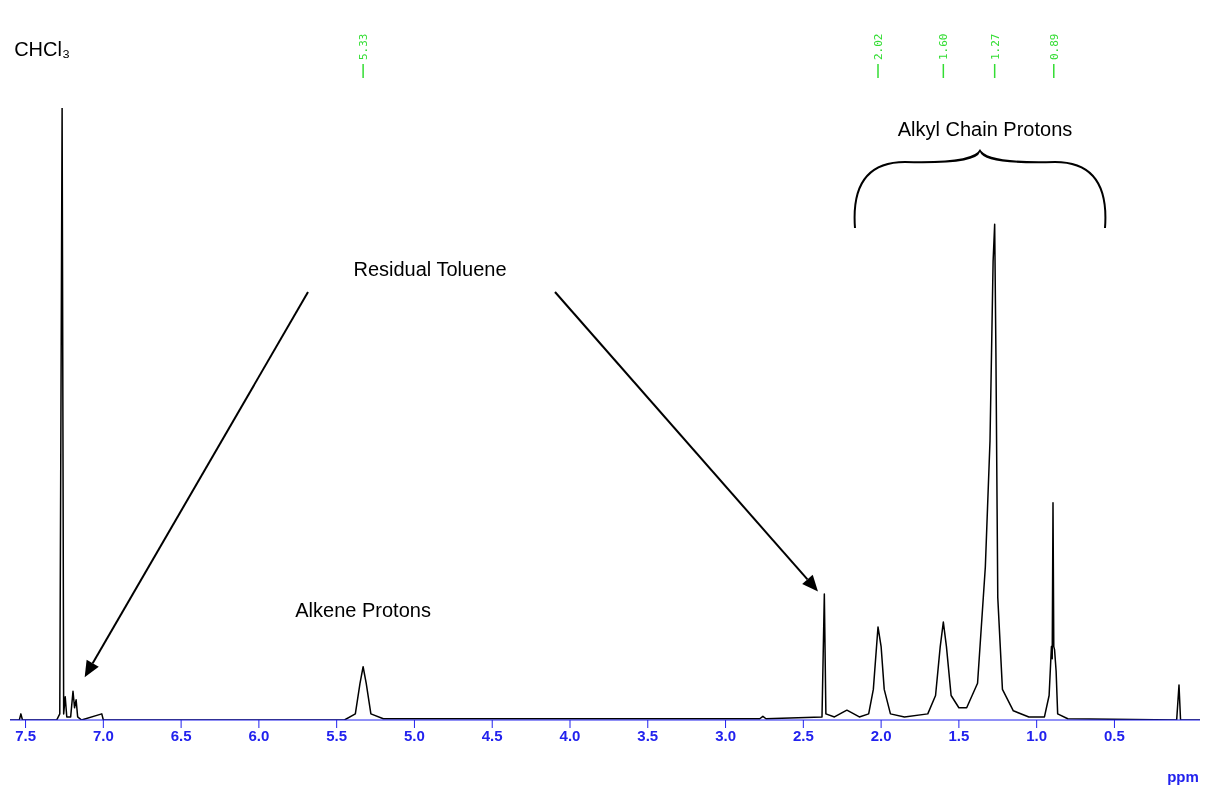 The height and width of the screenshot is (807, 1209). What do you see at coordinates (181, 735) in the screenshot?
I see `x-tick-label: 6.5` at bounding box center [181, 735].